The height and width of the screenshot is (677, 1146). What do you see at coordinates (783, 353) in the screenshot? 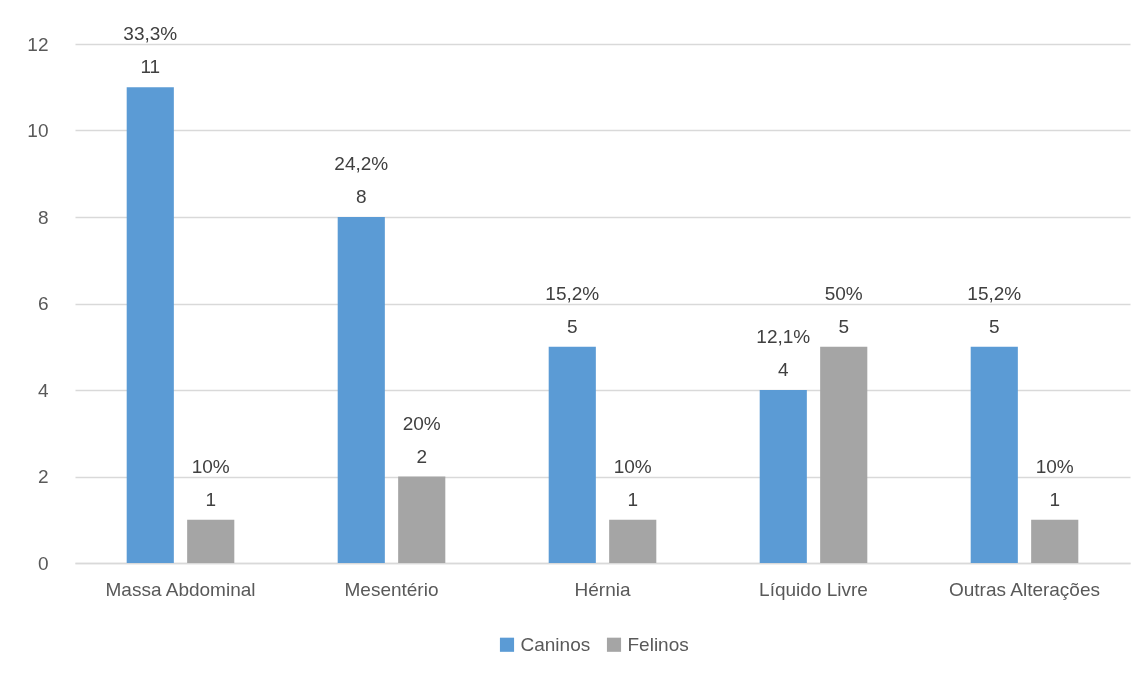
I see `data-label: 12,1% 4` at bounding box center [783, 353].